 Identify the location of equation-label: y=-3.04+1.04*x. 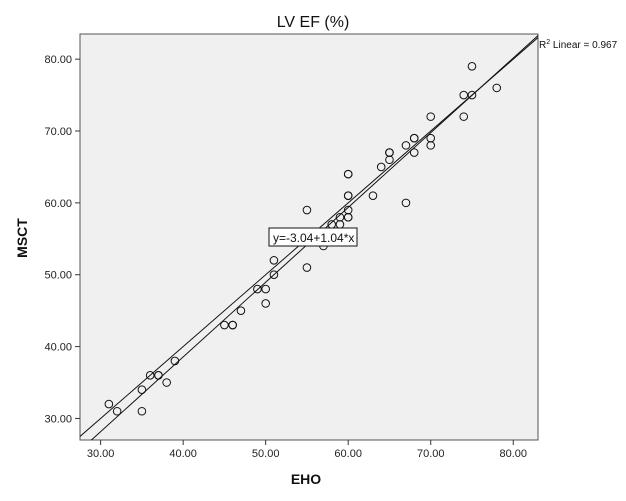
(313, 238).